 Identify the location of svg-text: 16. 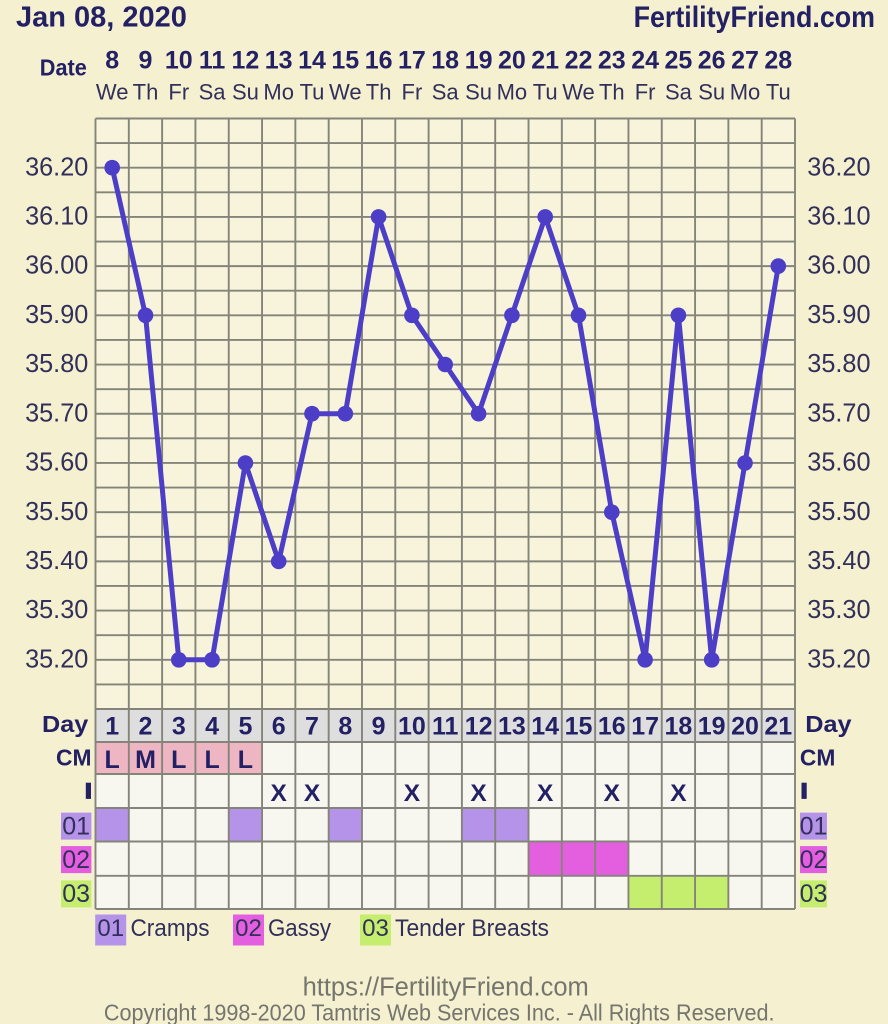
(612, 726).